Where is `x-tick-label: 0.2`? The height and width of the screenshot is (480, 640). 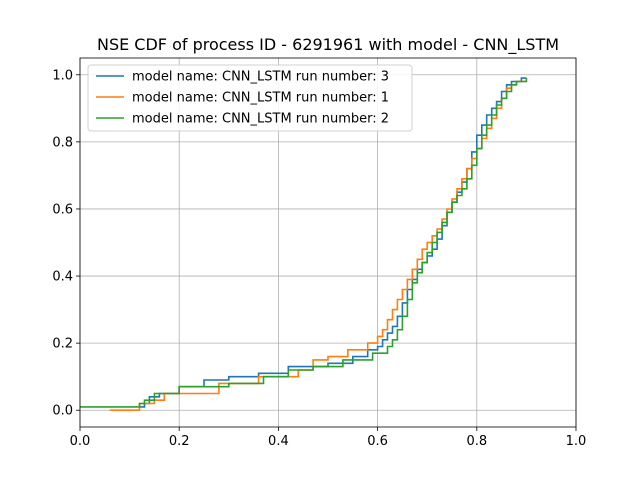 x-tick-label: 0.2 is located at coordinates (179, 441).